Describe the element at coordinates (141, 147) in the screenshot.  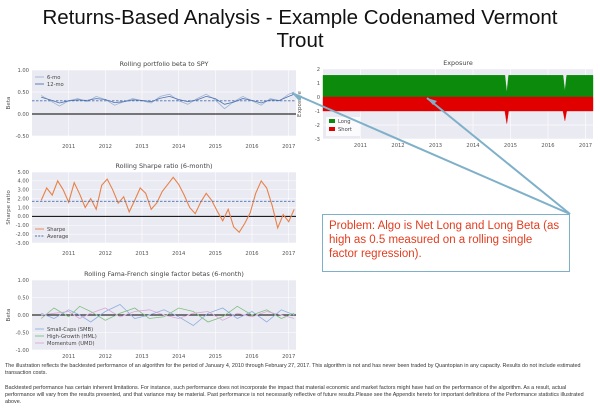
I see `chart1-xtick: 2013` at that location.